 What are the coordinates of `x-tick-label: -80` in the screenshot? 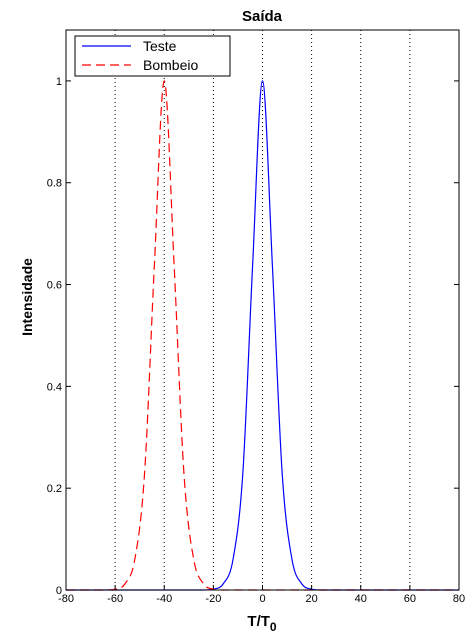 It's located at (66, 599).